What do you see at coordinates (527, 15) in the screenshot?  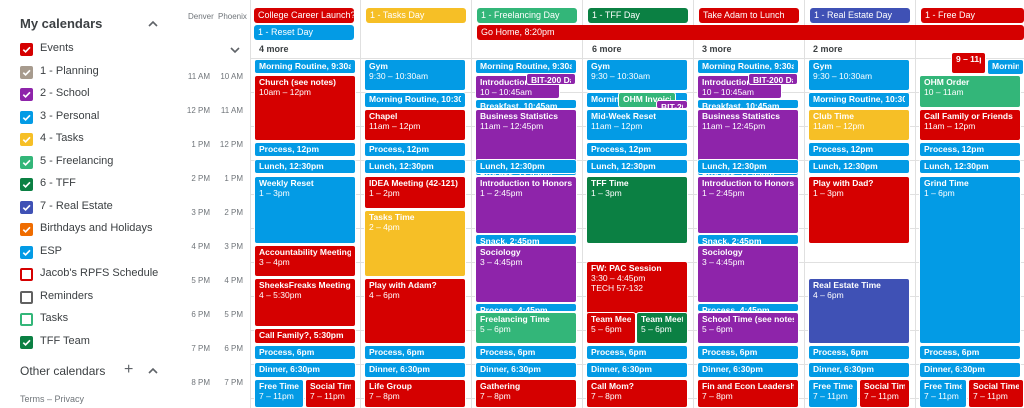 I see `all-day-event: 1 - Freelancing Day` at bounding box center [527, 15].